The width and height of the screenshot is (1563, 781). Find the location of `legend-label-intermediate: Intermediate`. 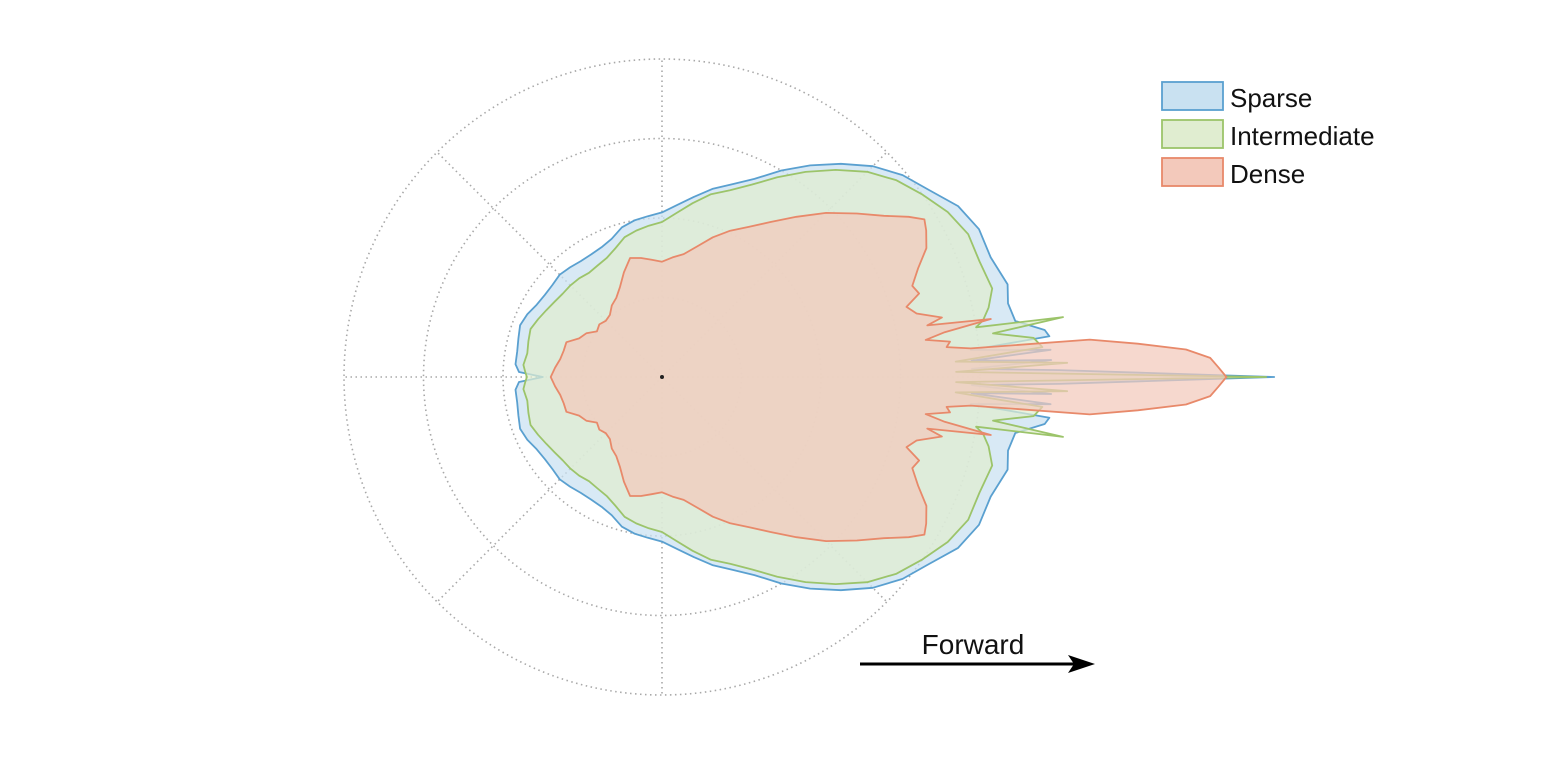

legend-label-intermediate: Intermediate is located at coordinates (1302, 136).